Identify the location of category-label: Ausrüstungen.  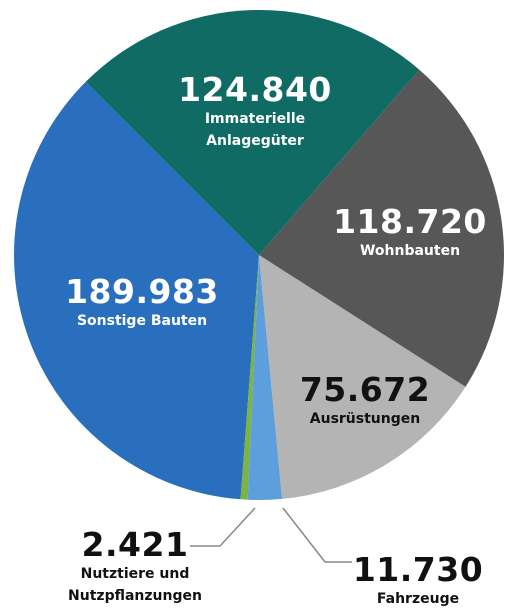
(365, 419).